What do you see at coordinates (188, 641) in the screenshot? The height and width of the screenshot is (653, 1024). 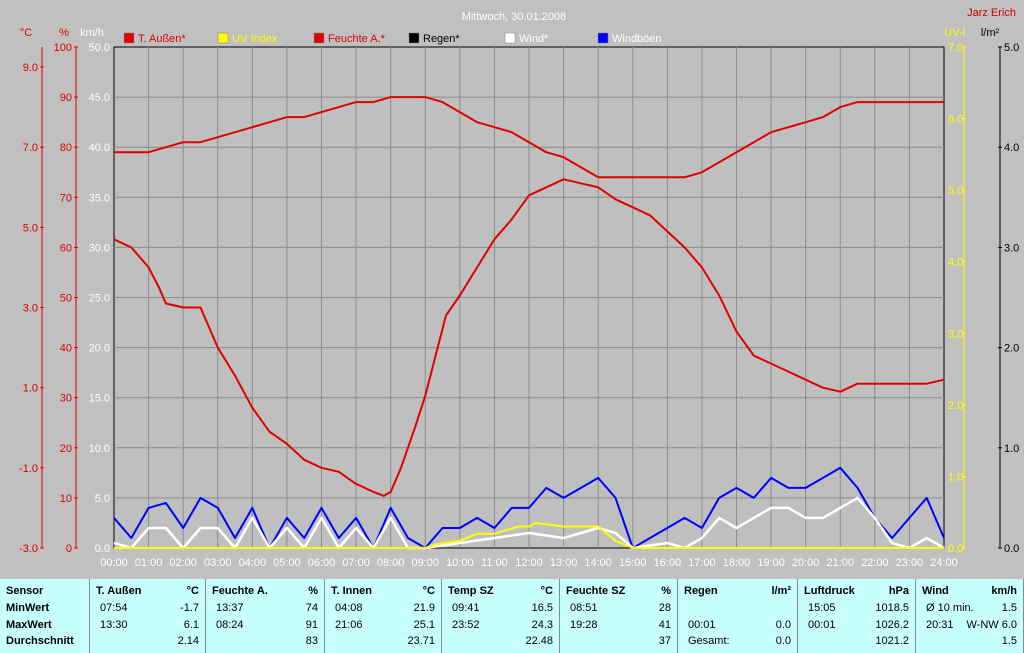 I see `stats-value: 2.14` at bounding box center [188, 641].